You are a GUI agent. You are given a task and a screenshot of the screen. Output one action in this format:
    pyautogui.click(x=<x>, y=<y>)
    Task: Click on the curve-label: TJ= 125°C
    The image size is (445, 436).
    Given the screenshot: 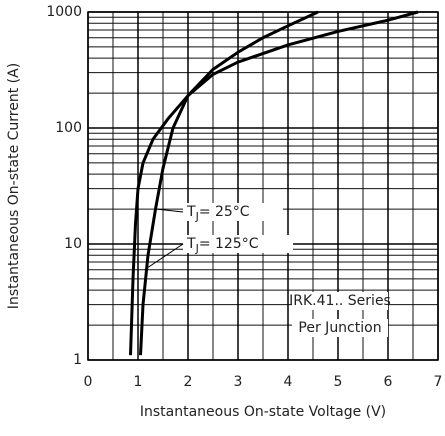 What is the action you would take?
    pyautogui.click(x=222, y=245)
    